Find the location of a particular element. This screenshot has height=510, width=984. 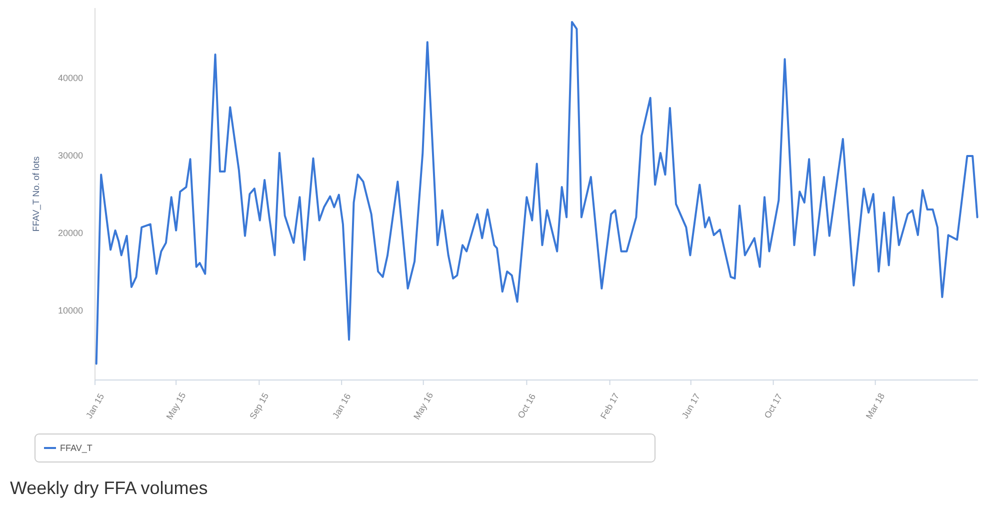

y-tick-label: 30000 is located at coordinates (70, 155).